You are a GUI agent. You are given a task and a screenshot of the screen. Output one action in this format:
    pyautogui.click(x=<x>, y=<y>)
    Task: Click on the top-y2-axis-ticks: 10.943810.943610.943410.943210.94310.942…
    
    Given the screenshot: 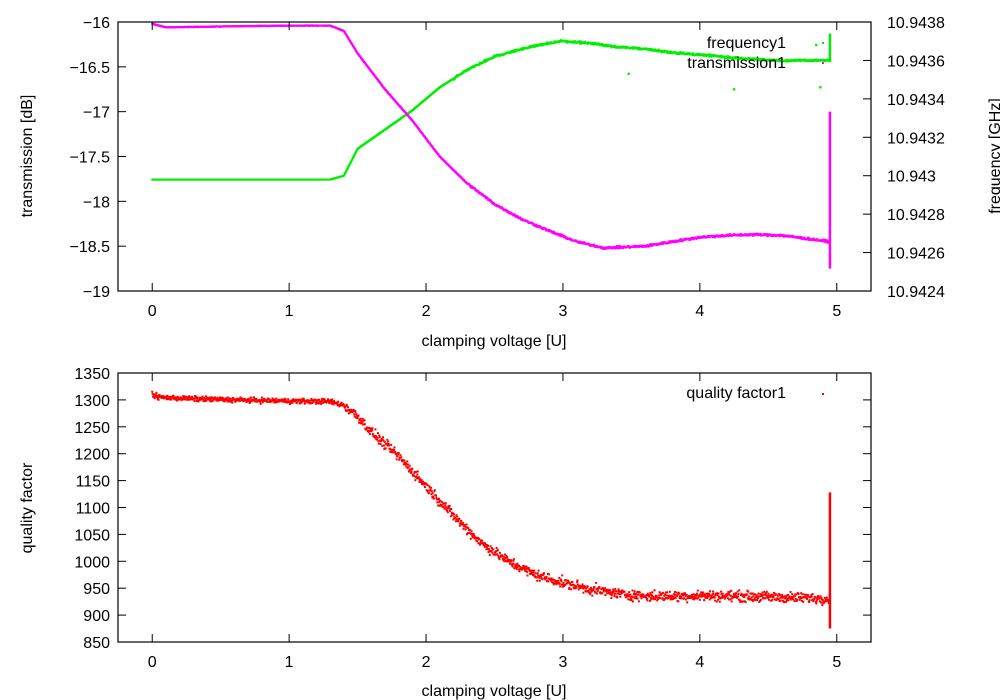 What is the action you would take?
    pyautogui.click(x=904, y=158)
    